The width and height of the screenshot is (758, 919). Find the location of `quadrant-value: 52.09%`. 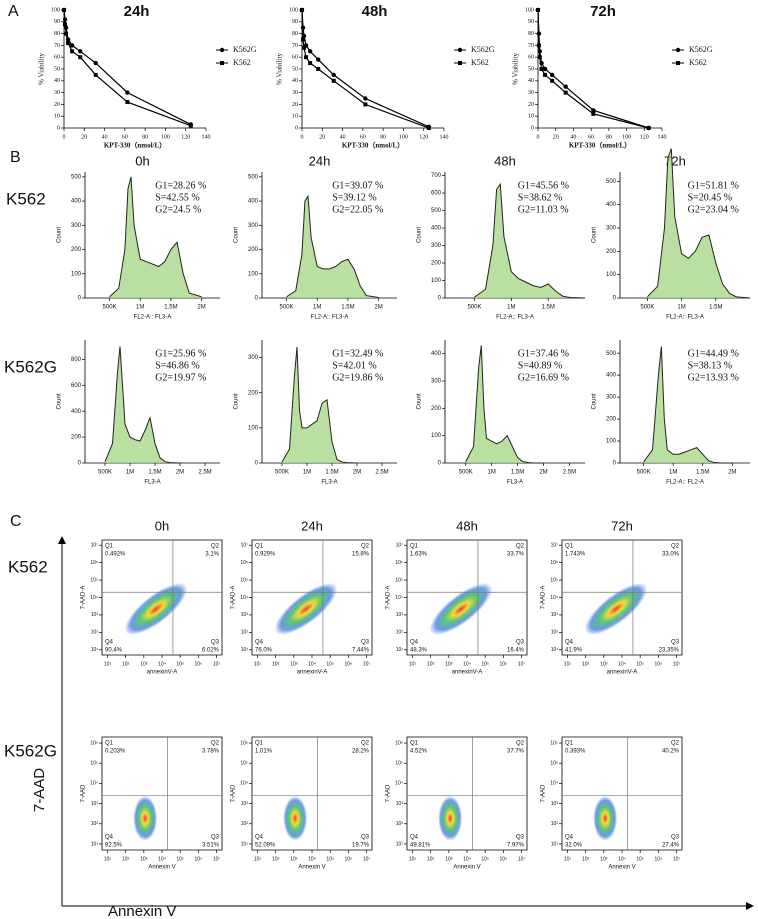

quadrant-value: 52.09% is located at coordinates (265, 846).